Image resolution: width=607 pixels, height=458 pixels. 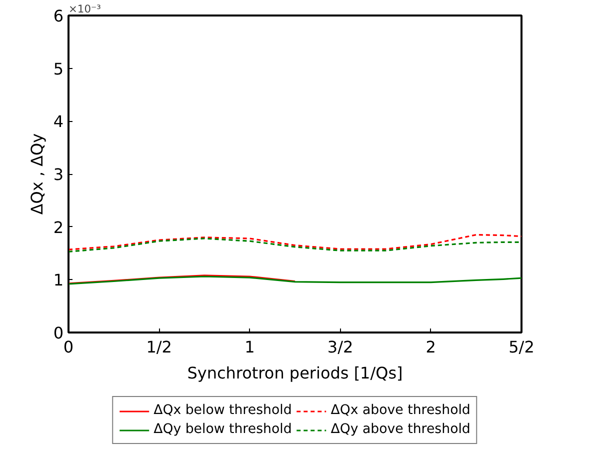 What do you see at coordinates (58, 333) in the screenshot?
I see `y-tick-label: 0` at bounding box center [58, 333].